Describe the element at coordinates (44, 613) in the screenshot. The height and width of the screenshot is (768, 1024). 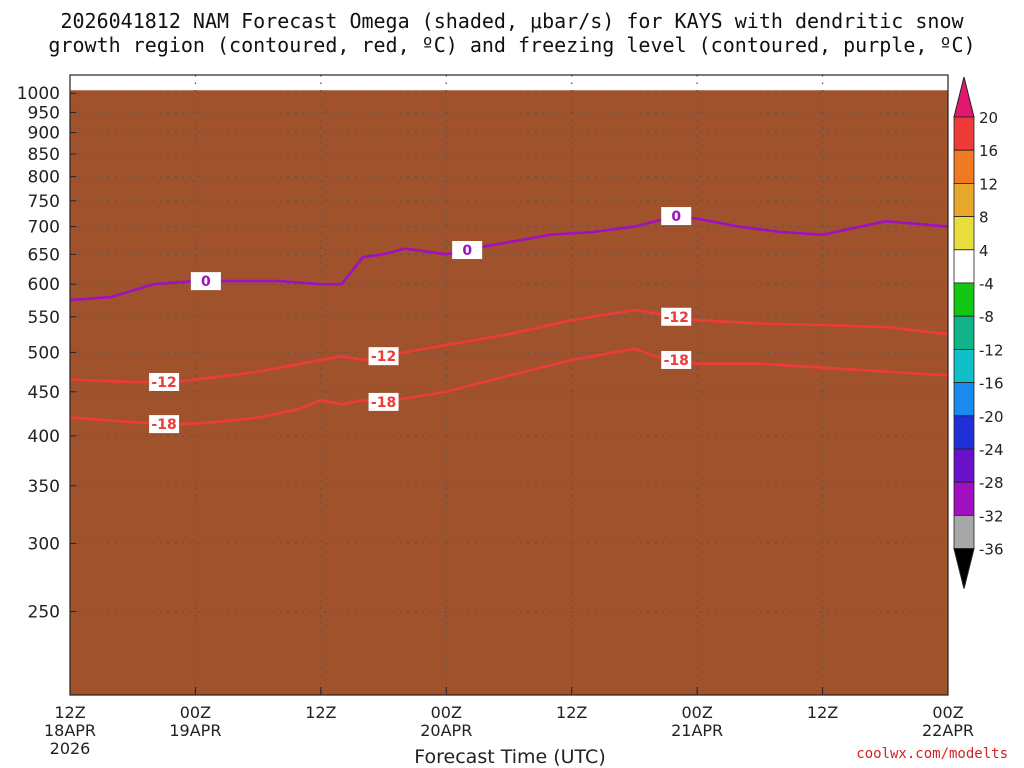
I see `y-tick-label: 250` at that location.